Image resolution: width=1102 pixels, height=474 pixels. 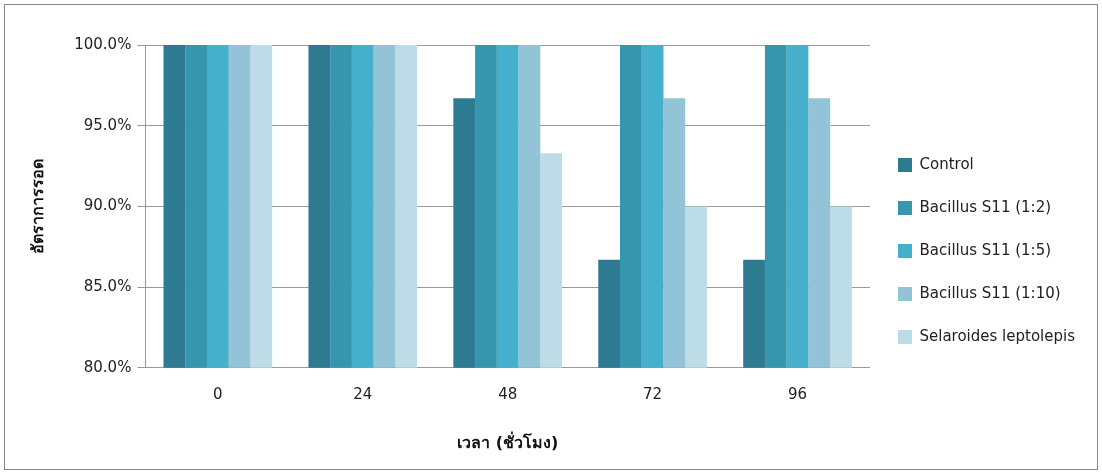 I want to click on legend-label: Bacillus S11 (1:2), so click(x=985, y=206).